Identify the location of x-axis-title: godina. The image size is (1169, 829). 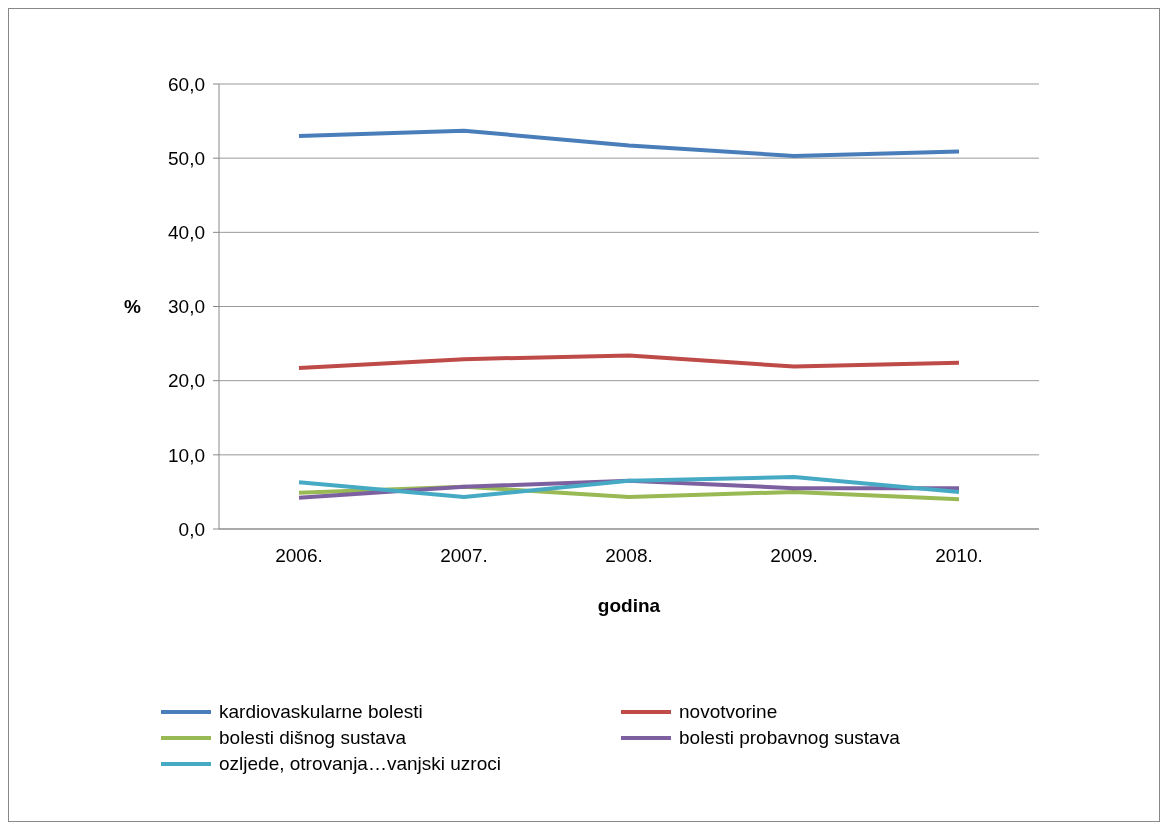
(629, 606).